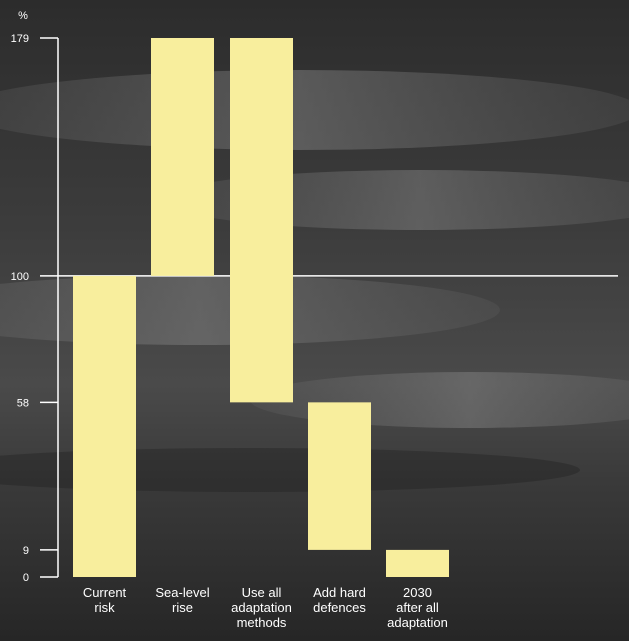 Image resolution: width=629 pixels, height=641 pixels. I want to click on category-label: Current risk, so click(105, 600).